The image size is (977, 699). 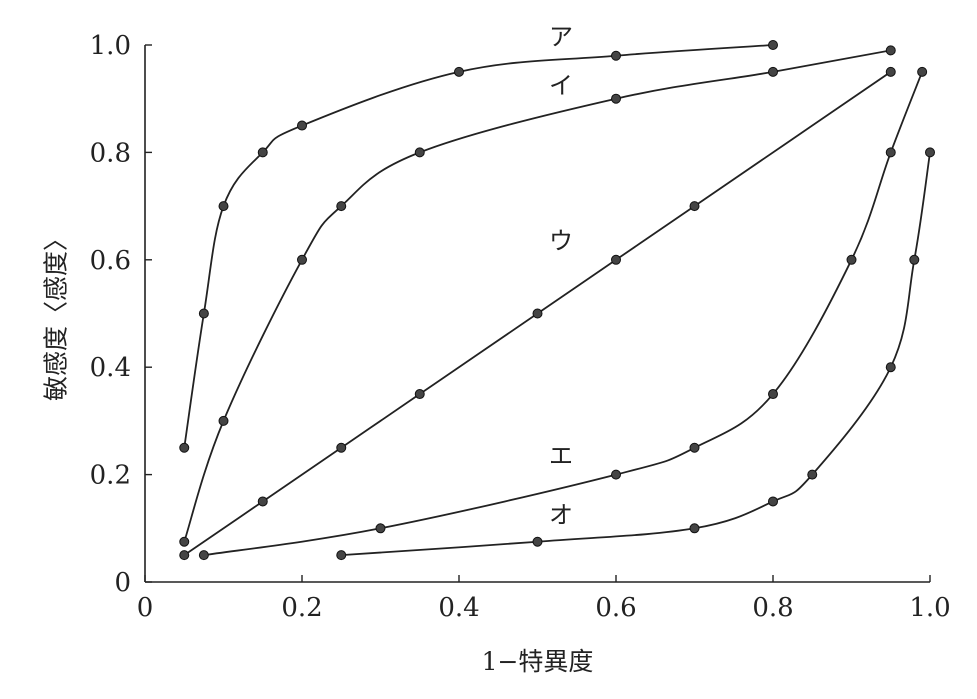 I want to click on series-label: ア, so click(x=561, y=37).